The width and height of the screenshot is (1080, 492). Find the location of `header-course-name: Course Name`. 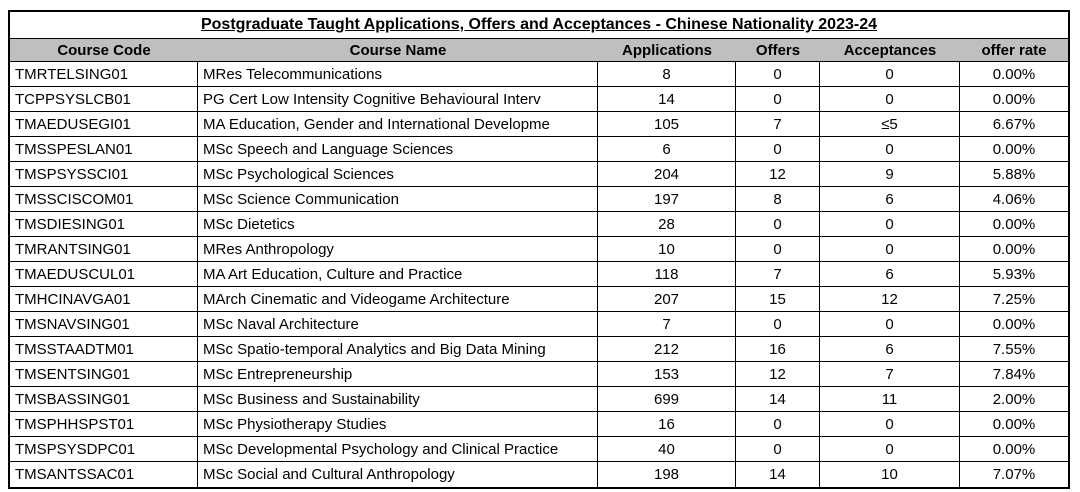

header-course-name: Course Name is located at coordinates (398, 50).